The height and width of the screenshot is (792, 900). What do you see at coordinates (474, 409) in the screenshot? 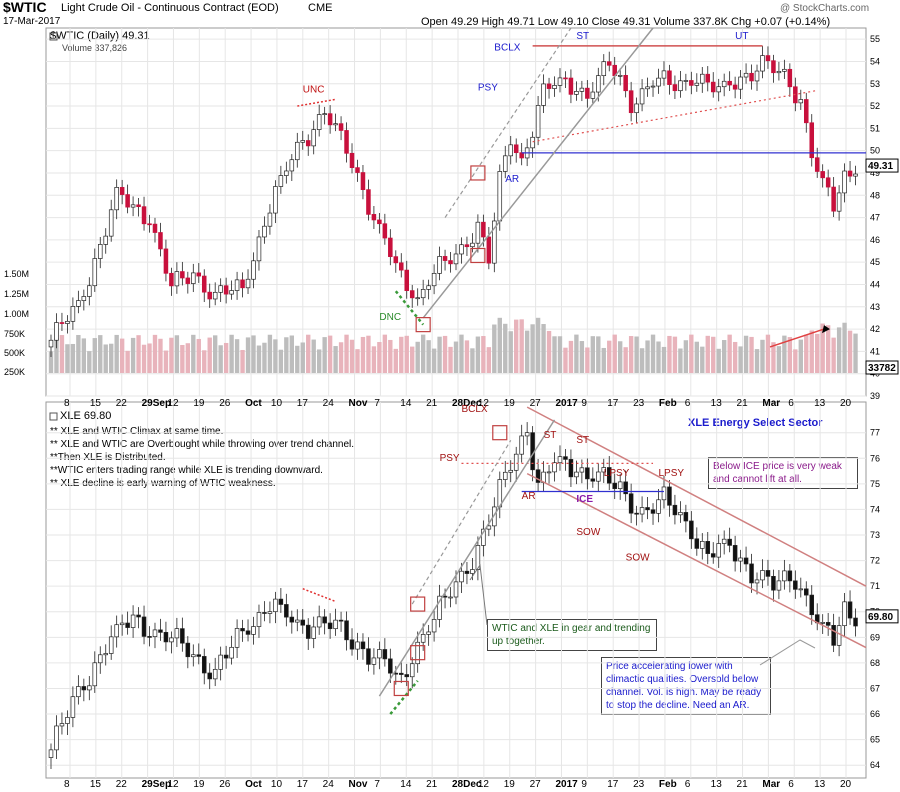
I see `annotation-bottom-bclx: BCLX` at bounding box center [474, 409].